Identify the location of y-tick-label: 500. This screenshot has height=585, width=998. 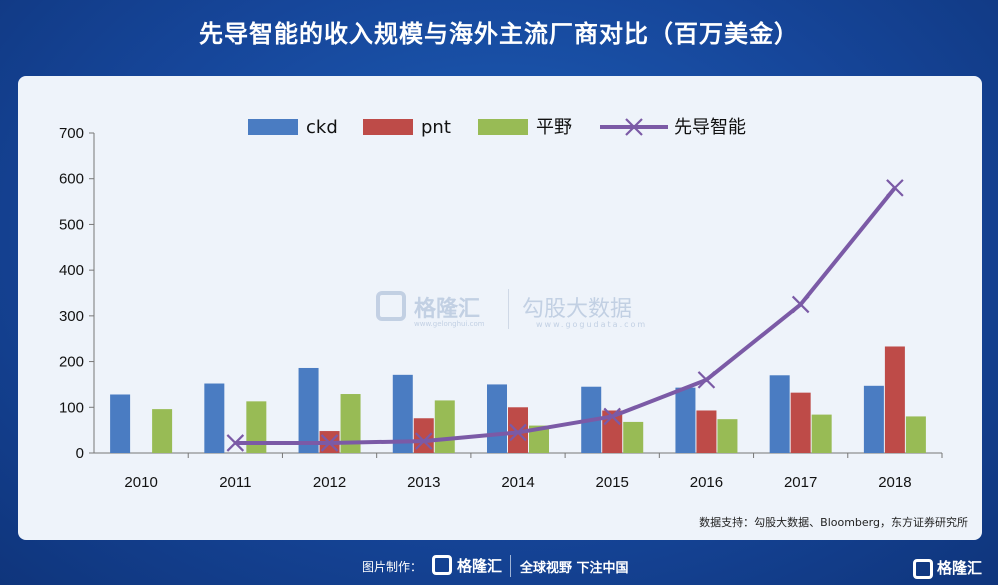
(71, 224).